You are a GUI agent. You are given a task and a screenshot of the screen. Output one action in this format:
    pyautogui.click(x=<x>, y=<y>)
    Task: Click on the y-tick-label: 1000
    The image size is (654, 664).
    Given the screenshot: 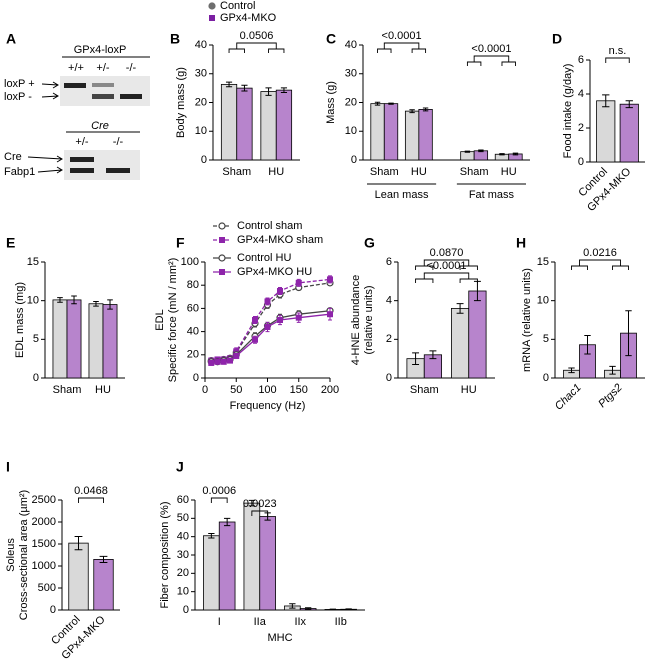 What is the action you would take?
    pyautogui.click(x=44, y=566)
    